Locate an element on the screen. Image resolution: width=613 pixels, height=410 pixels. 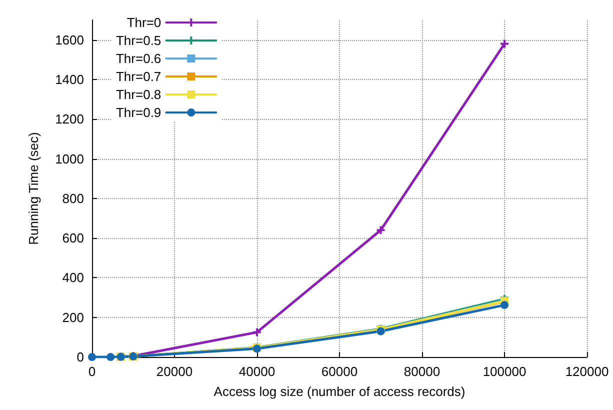
x-tick-label: 0 is located at coordinates (92, 371).